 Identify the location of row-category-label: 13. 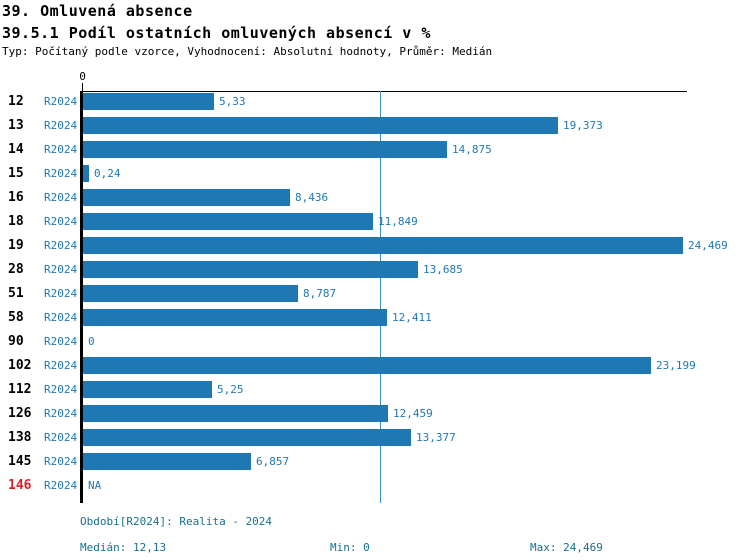
(16, 125).